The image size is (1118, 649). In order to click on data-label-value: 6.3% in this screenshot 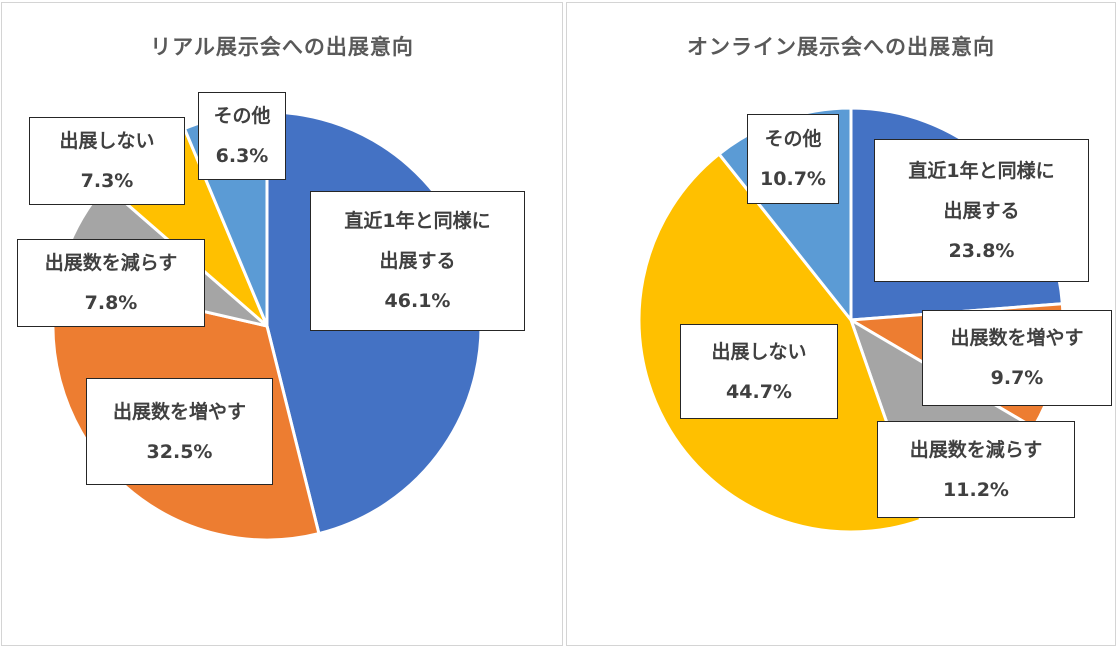, I will do `click(242, 156)`.